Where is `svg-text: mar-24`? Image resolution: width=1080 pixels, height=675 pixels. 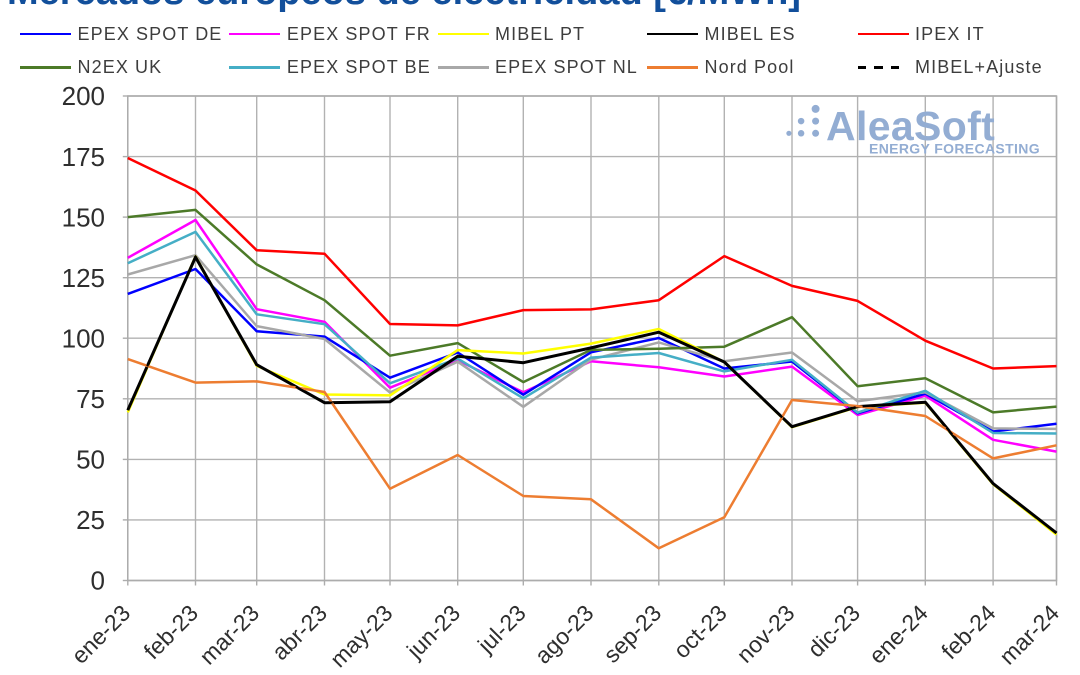
svg-text: mar-24 is located at coordinates (1029, 635).